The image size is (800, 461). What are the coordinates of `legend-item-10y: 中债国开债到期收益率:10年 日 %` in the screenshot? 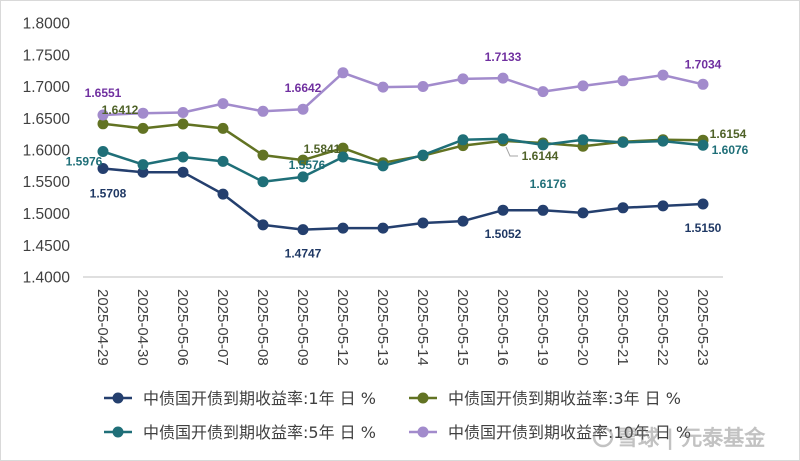 It's located at (550, 432).